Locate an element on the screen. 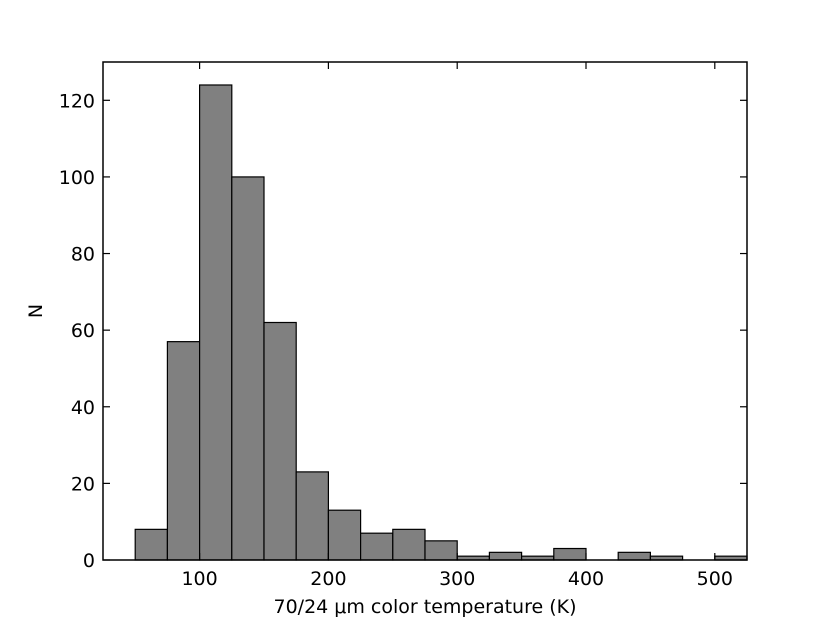  y-tick-label: 100 is located at coordinates (77, 178).